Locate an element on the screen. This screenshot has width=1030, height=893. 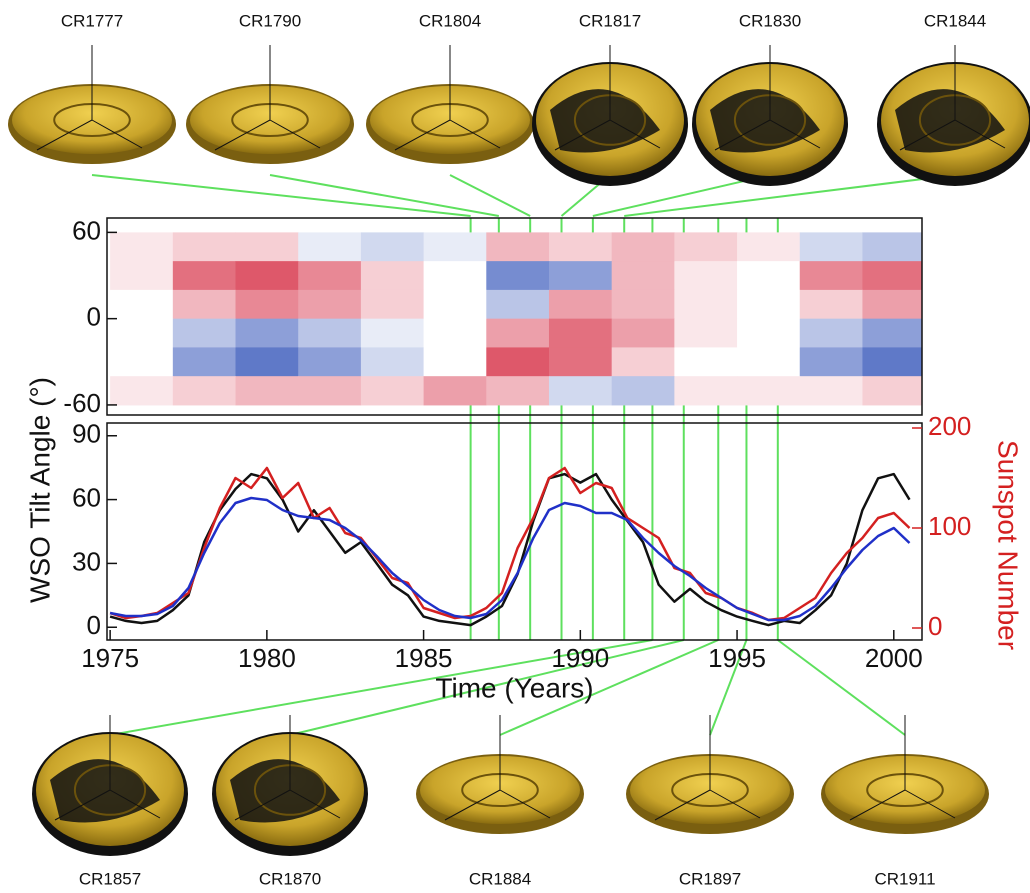
x-axis-label: Time (Years) is located at coordinates (514, 687).